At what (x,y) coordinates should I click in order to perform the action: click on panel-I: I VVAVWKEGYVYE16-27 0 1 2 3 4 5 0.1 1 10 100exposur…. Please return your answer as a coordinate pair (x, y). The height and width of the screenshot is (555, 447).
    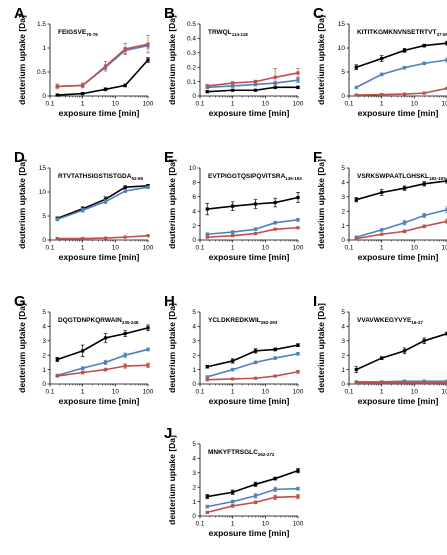
    Looking at the image, I should click on (380, 349).